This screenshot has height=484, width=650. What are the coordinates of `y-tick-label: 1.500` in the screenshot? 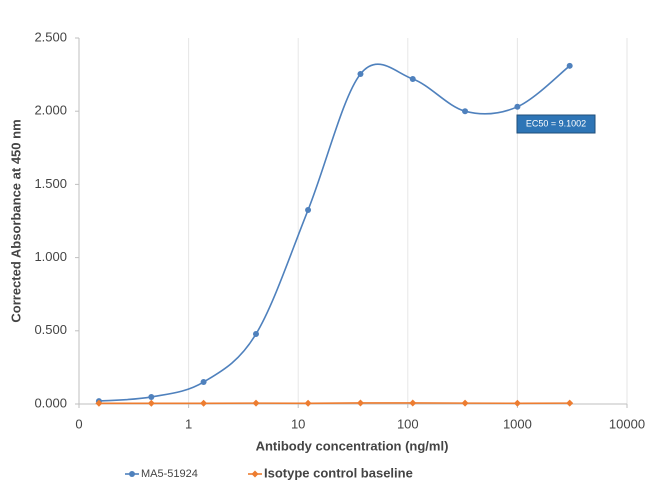 It's located at (50, 183).